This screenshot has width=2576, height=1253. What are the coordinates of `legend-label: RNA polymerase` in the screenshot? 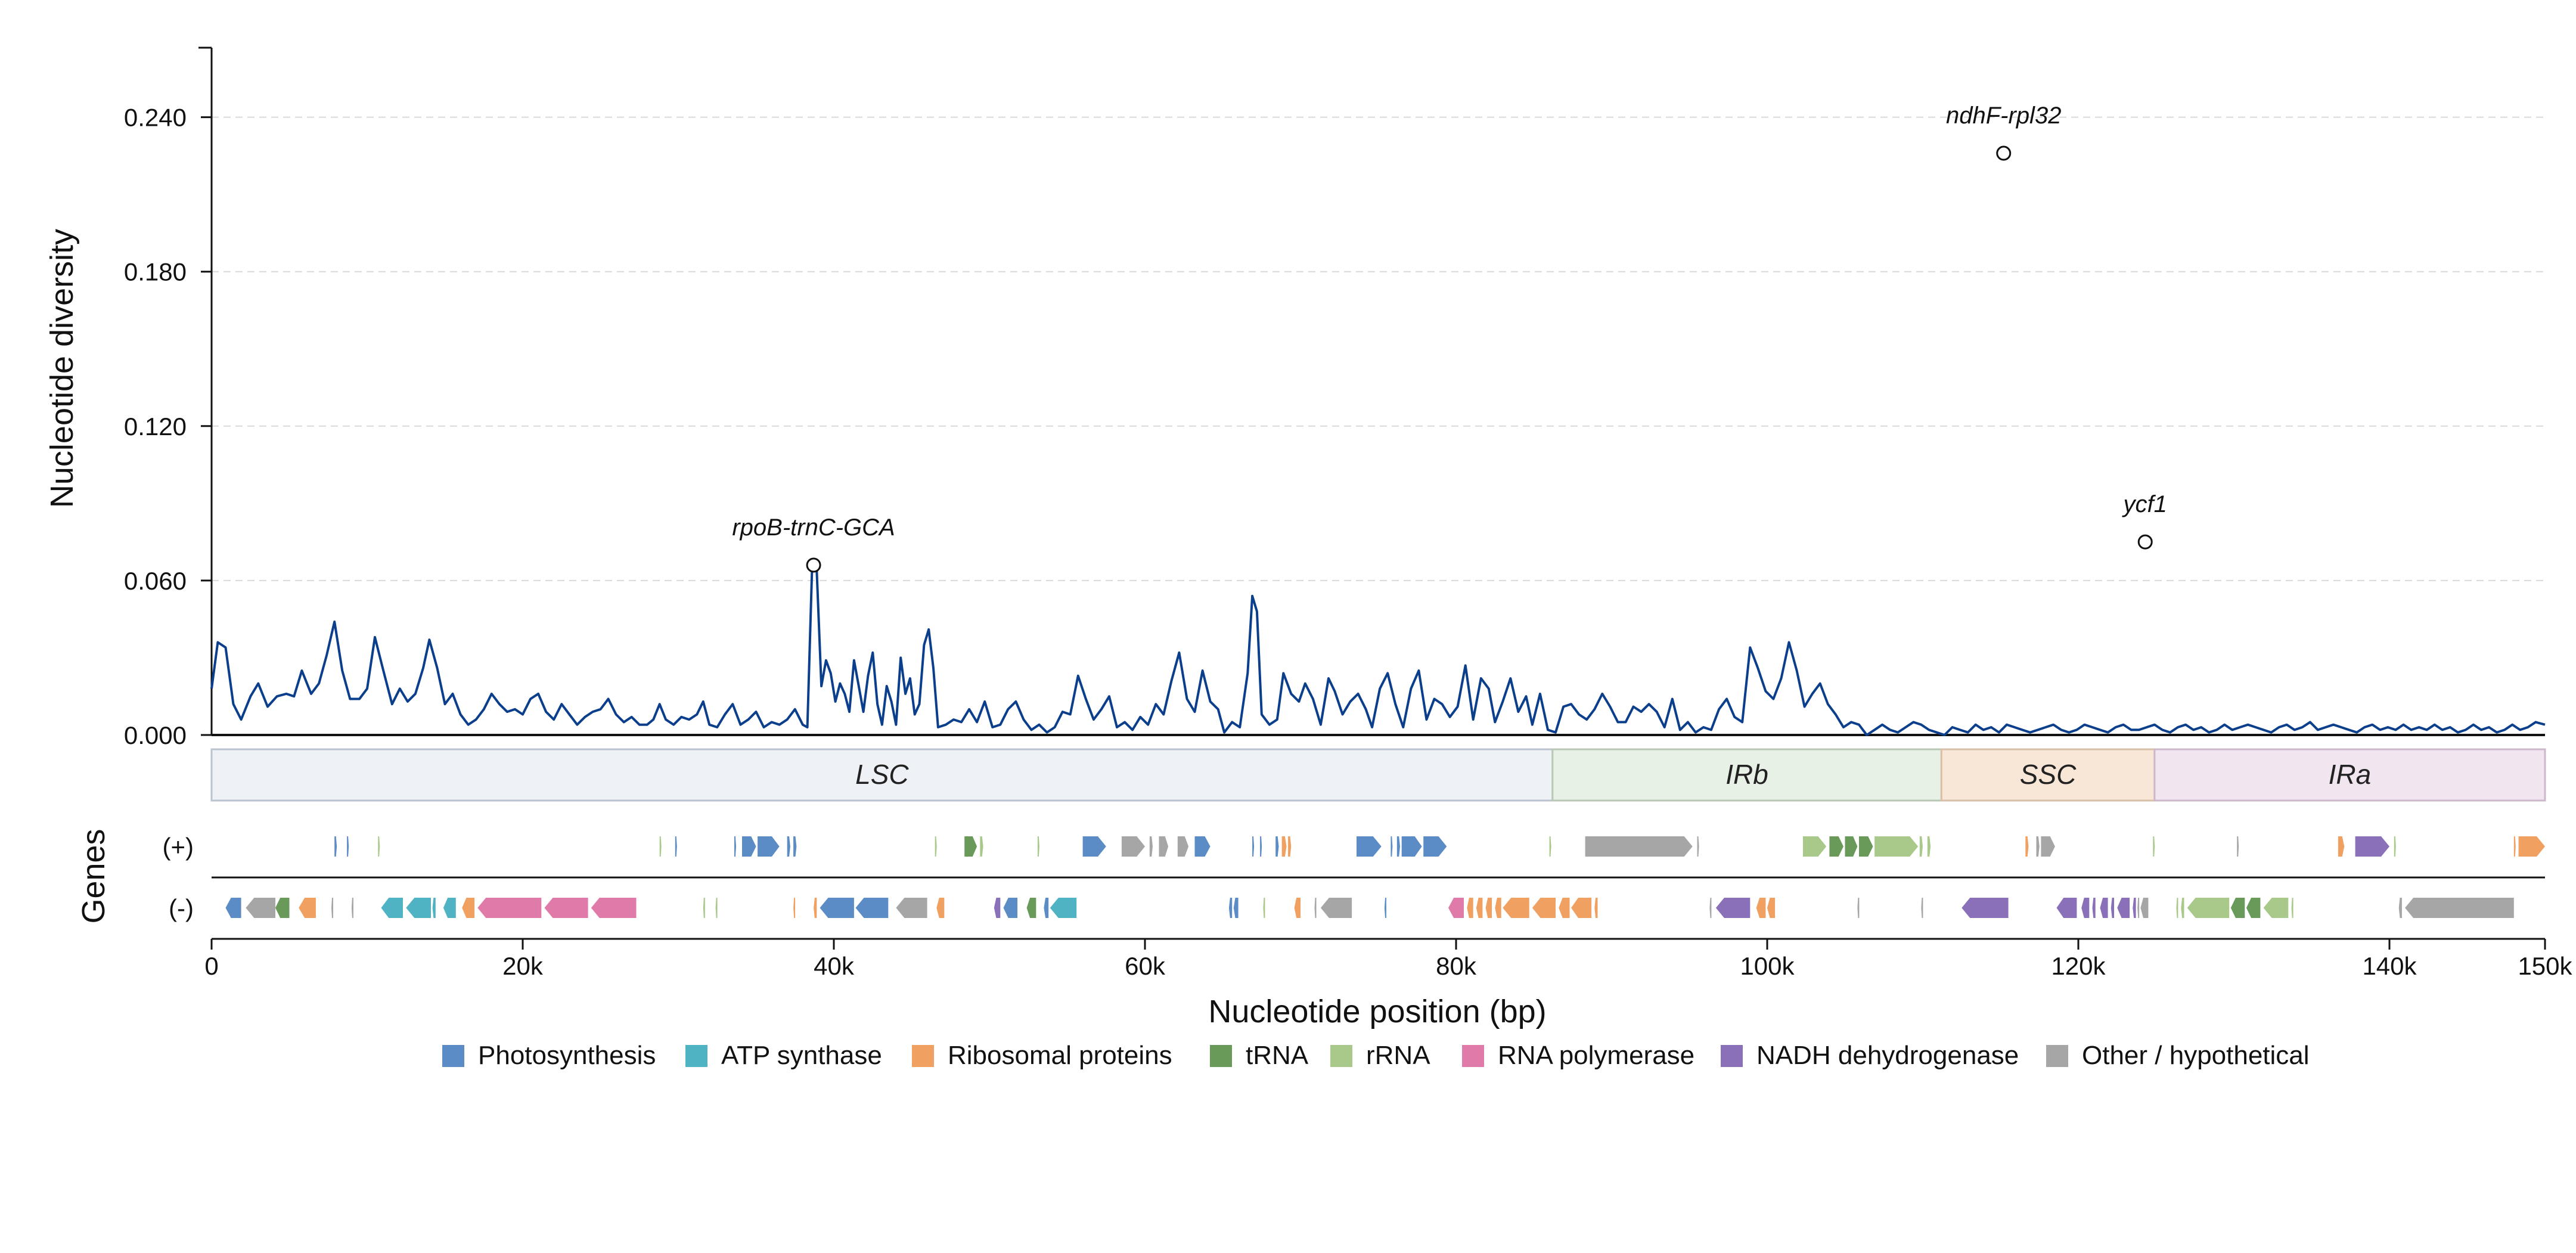 It's located at (1596, 1055).